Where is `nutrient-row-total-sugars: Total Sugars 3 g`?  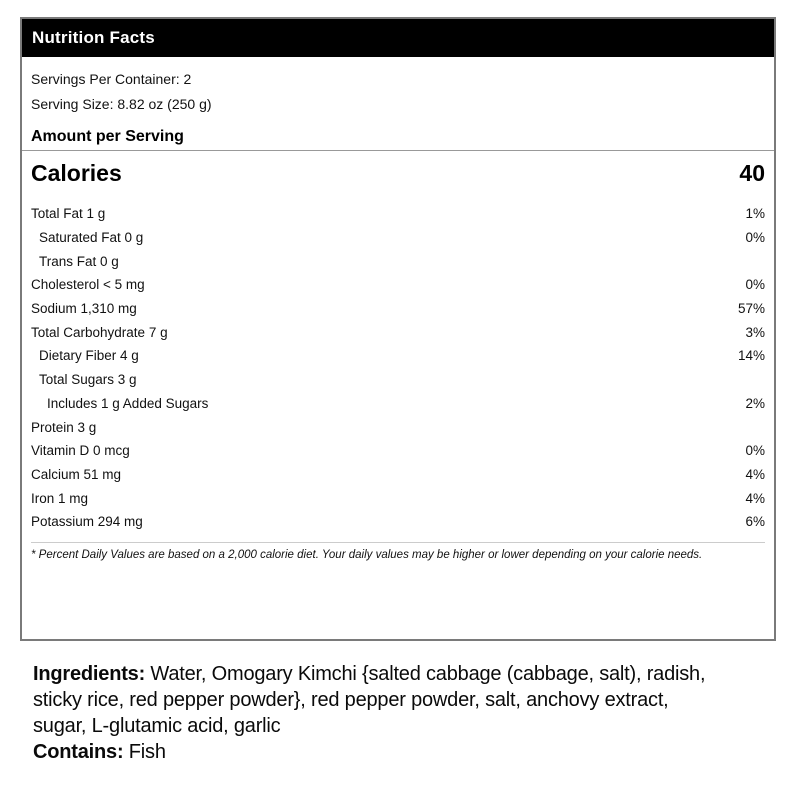
nutrient-row-total-sugars: Total Sugars 3 g is located at coordinates (398, 380).